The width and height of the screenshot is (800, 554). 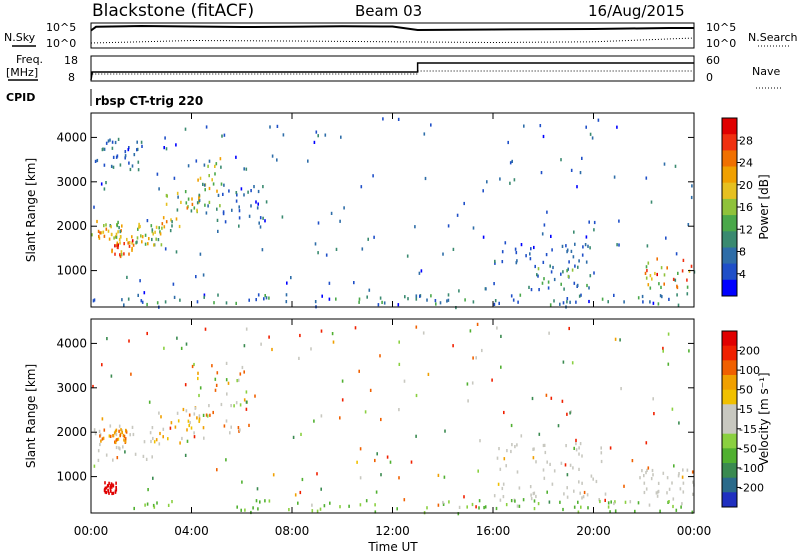 What do you see at coordinates (71, 432) in the screenshot?
I see `velocity-ytick-label: 2000` at bounding box center [71, 432].